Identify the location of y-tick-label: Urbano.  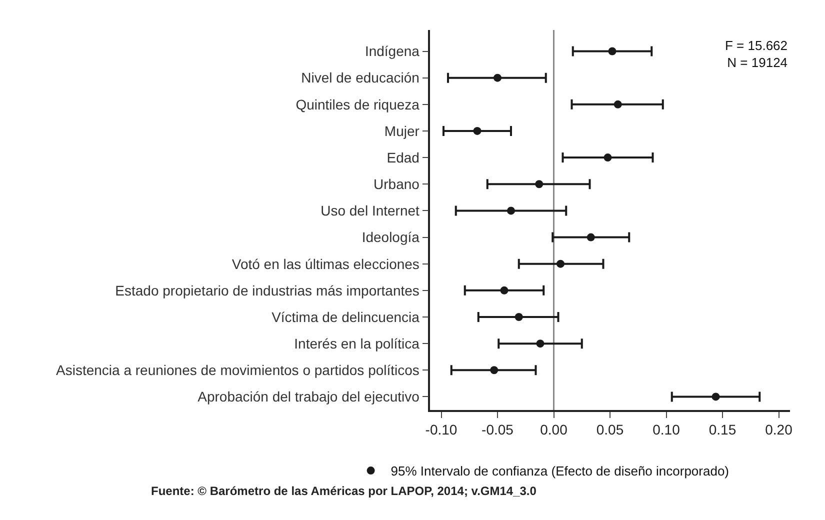
(397, 184).